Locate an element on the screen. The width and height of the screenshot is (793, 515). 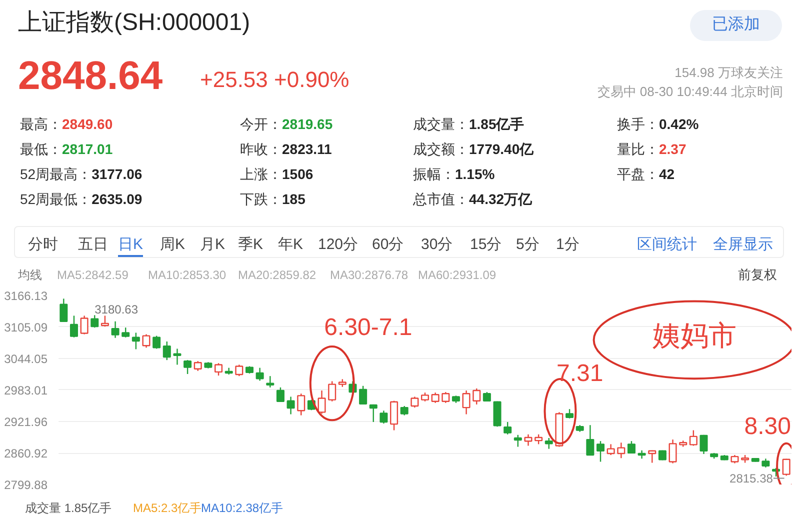
text: 44.32万亿 is located at coordinates (500, 199).